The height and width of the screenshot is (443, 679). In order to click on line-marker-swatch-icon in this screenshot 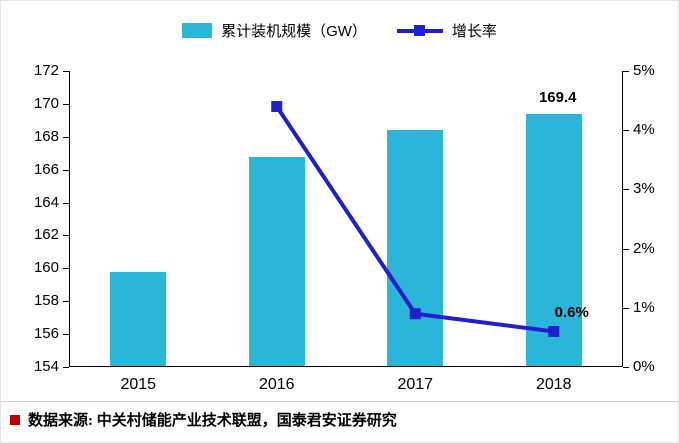, I will do `click(419, 30)`.